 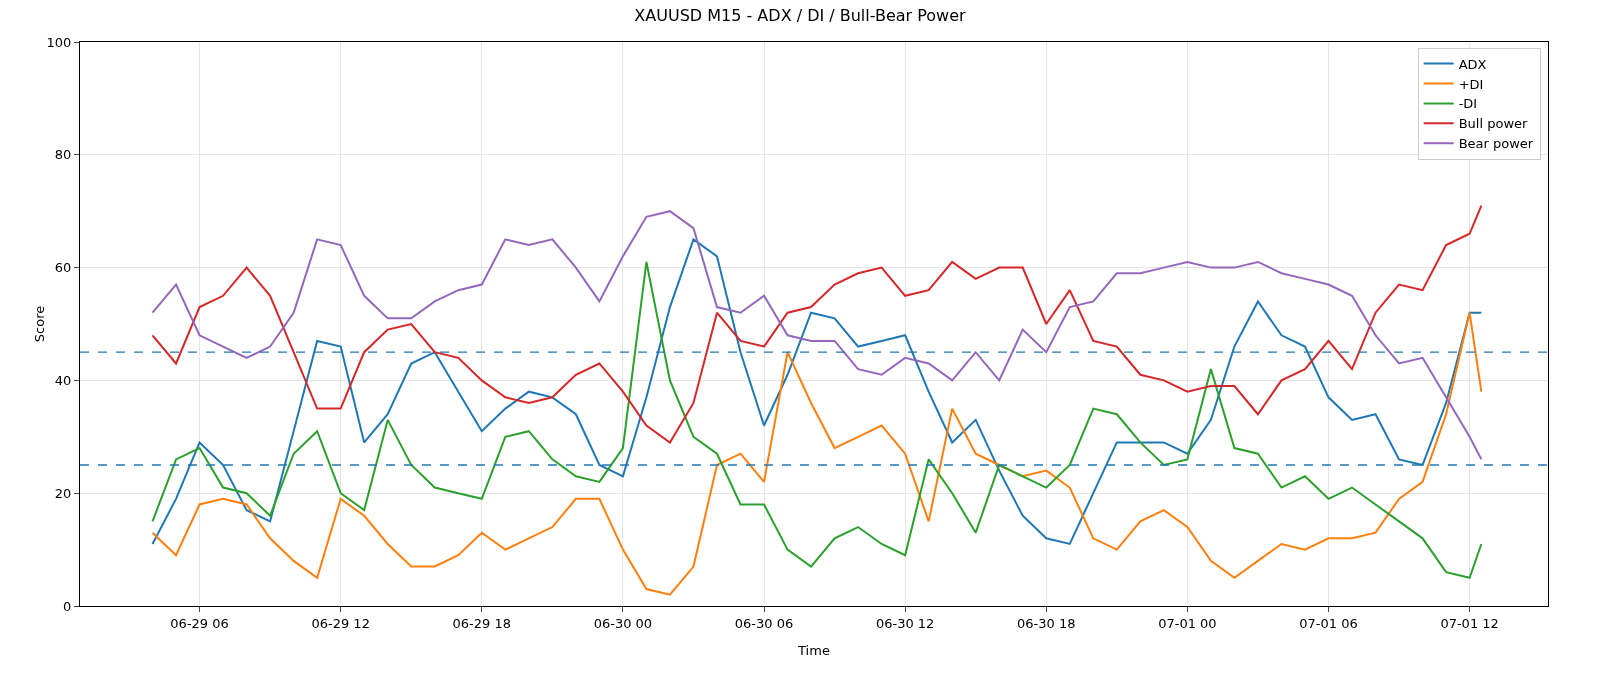 What do you see at coordinates (1496, 144) in the screenshot?
I see `legend-label: Bear power` at bounding box center [1496, 144].